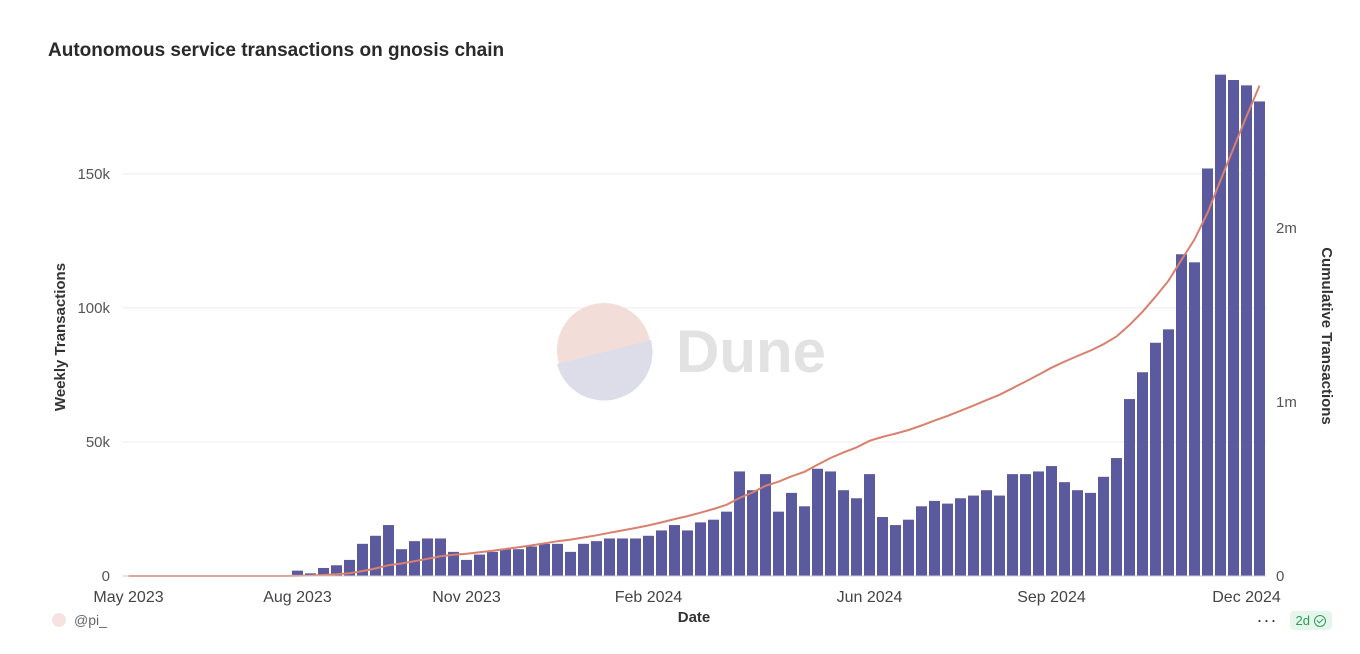 The width and height of the screenshot is (1360, 654). I want to click on y2-axis-title: Cumulative Transactions, so click(1326, 336).